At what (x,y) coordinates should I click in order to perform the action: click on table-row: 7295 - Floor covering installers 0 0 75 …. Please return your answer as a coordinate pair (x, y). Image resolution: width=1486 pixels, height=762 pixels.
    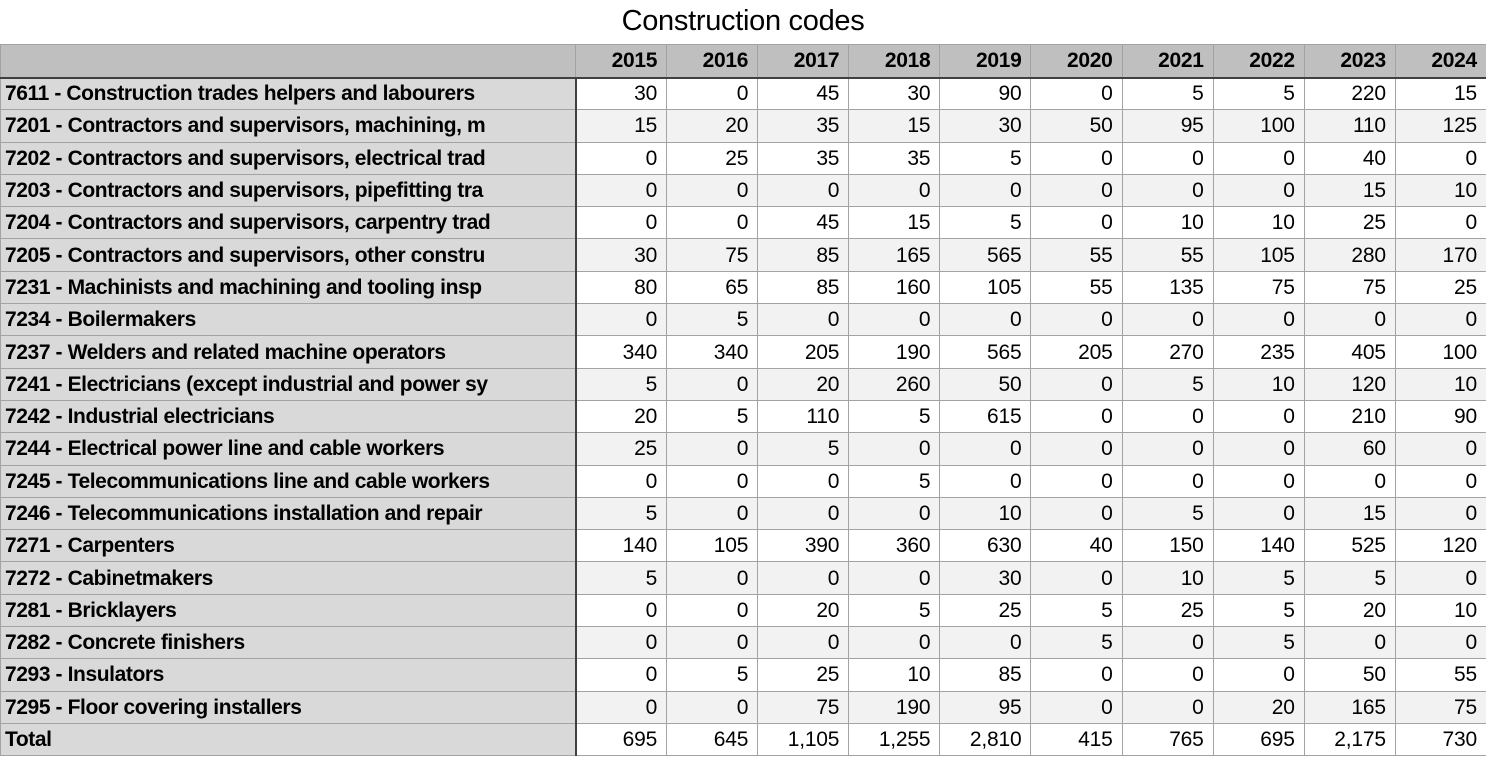
    Looking at the image, I should click on (743, 707).